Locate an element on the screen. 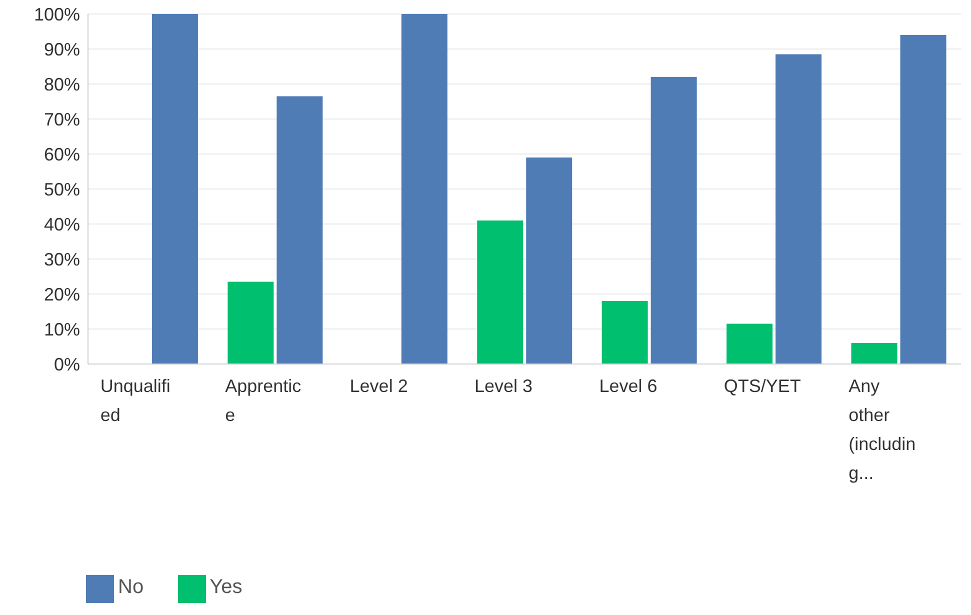 The height and width of the screenshot is (615, 971). legend-label: No is located at coordinates (131, 587).